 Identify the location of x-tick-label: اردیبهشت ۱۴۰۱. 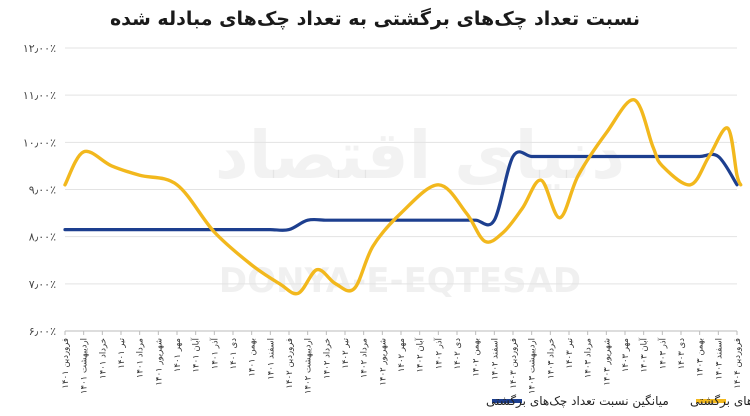
(85, 366).